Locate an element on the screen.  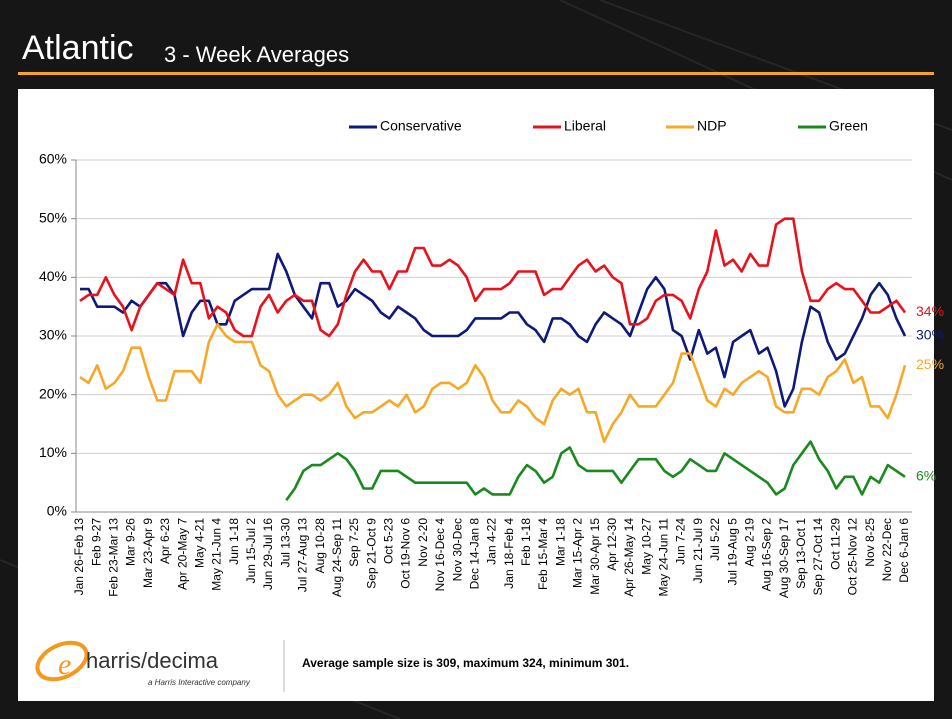
slide-subtitle: 3 - Week Averages is located at coordinates (256, 54).